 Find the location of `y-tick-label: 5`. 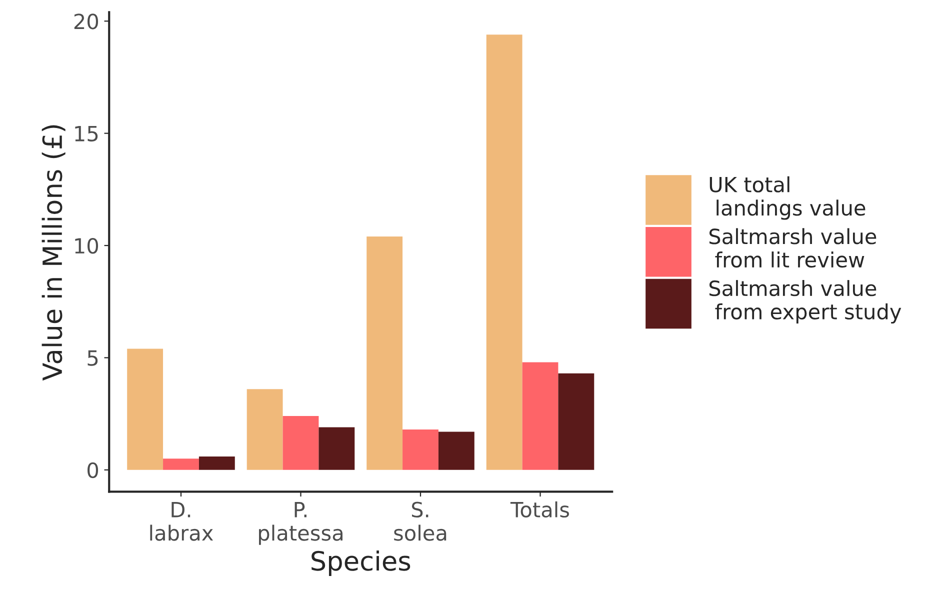

y-tick-label: 5 is located at coordinates (93, 358).